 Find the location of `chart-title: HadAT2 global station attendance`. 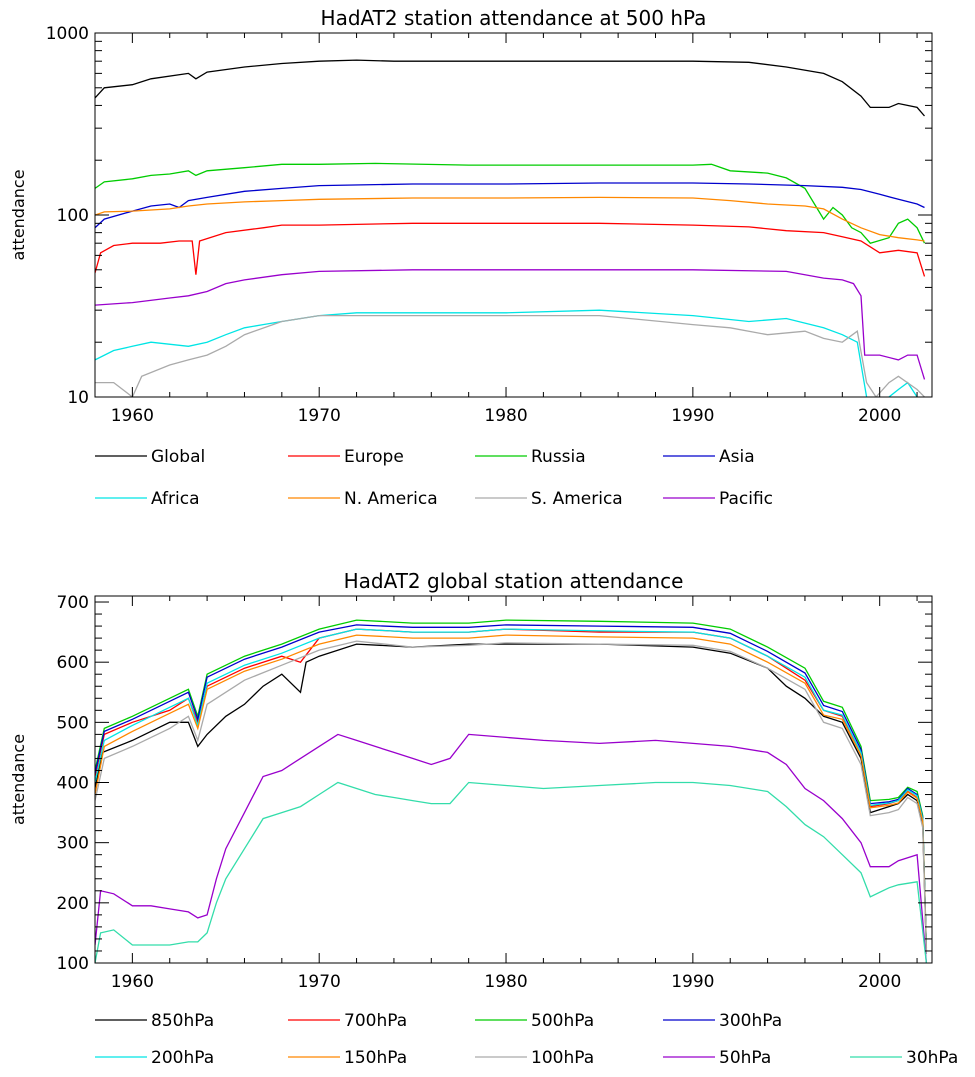

chart-title: HadAT2 global station attendance is located at coordinates (514, 581).